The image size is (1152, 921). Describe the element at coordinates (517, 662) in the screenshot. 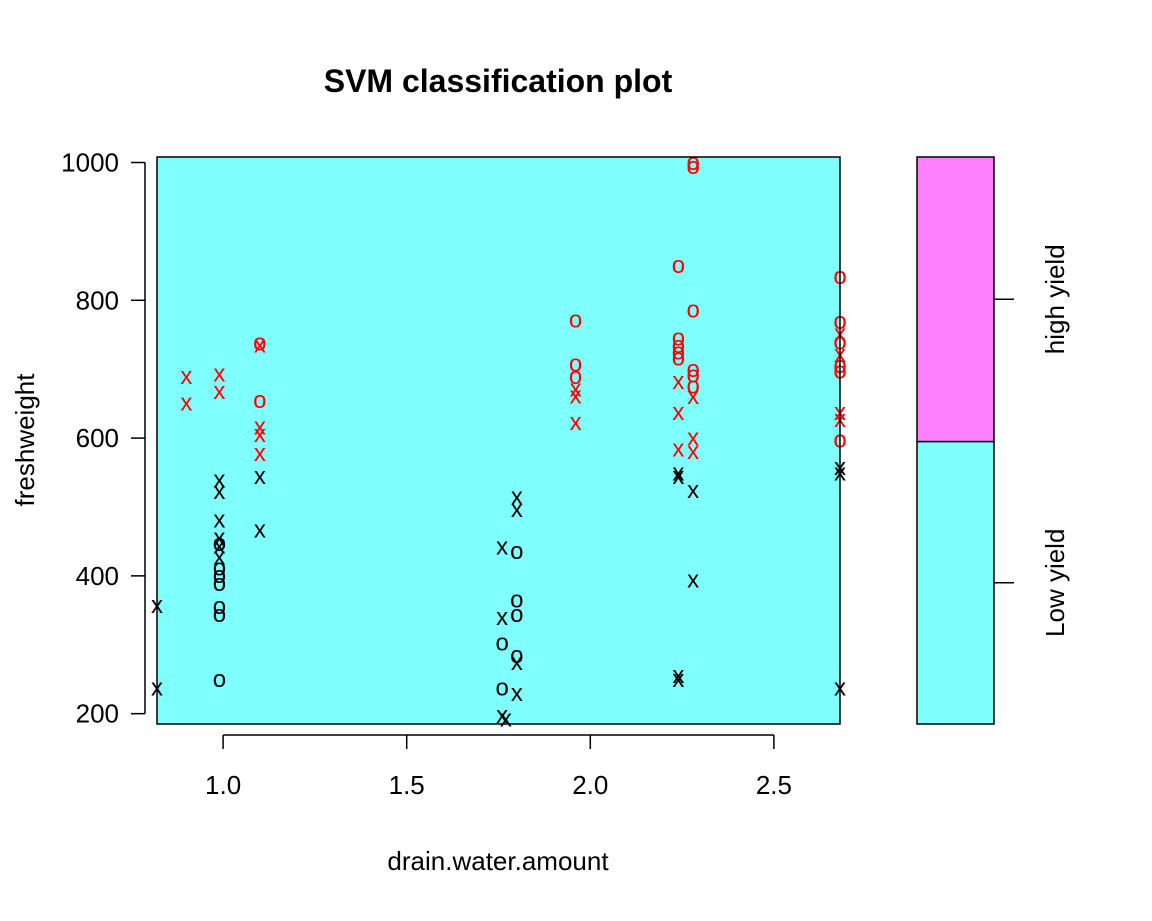

I see `data-point-low-29: x` at that location.